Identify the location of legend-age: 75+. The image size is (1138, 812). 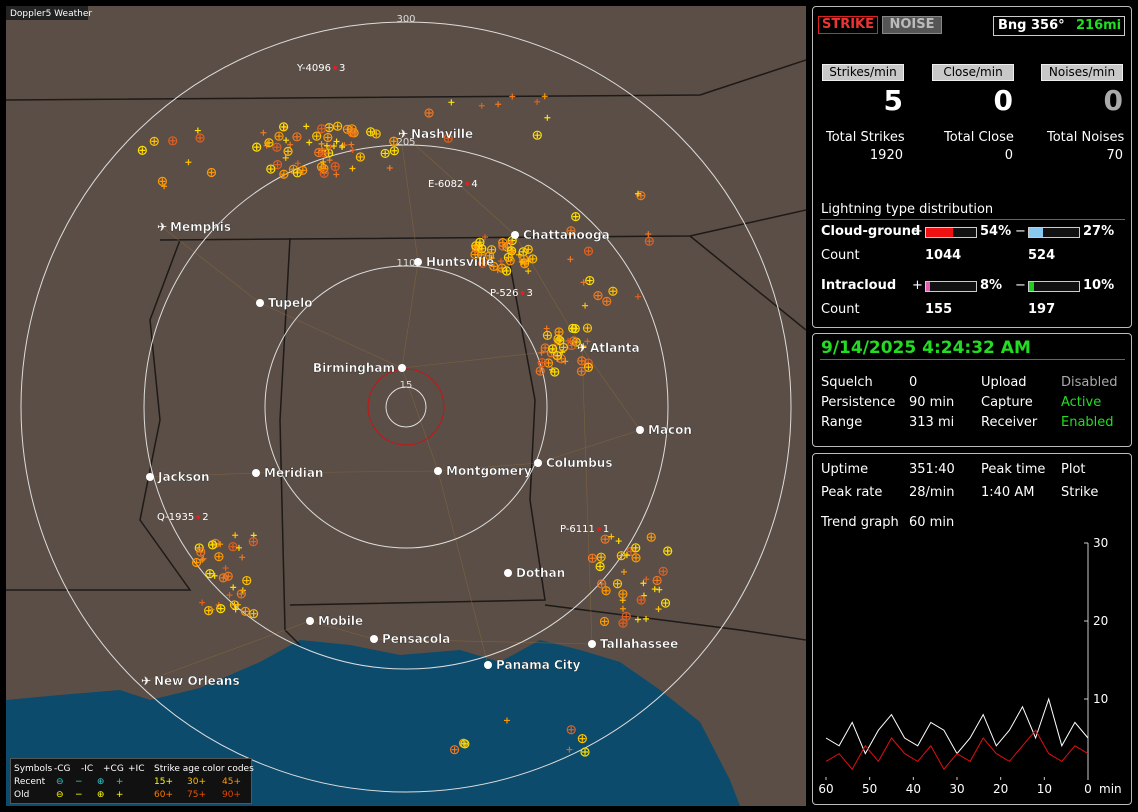
(196, 795).